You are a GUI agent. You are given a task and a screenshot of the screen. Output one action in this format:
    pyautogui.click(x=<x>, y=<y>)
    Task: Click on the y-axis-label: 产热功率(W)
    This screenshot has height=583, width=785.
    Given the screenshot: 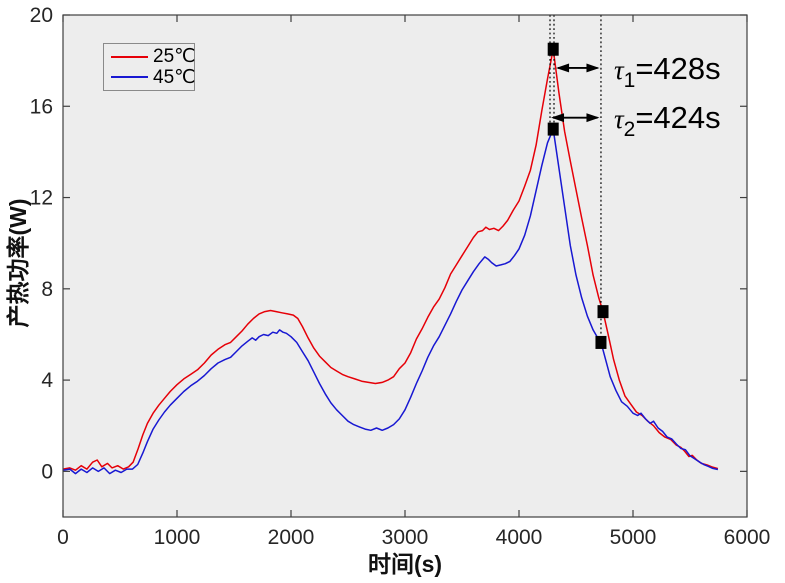 What is the action you would take?
    pyautogui.click(x=18, y=262)
    